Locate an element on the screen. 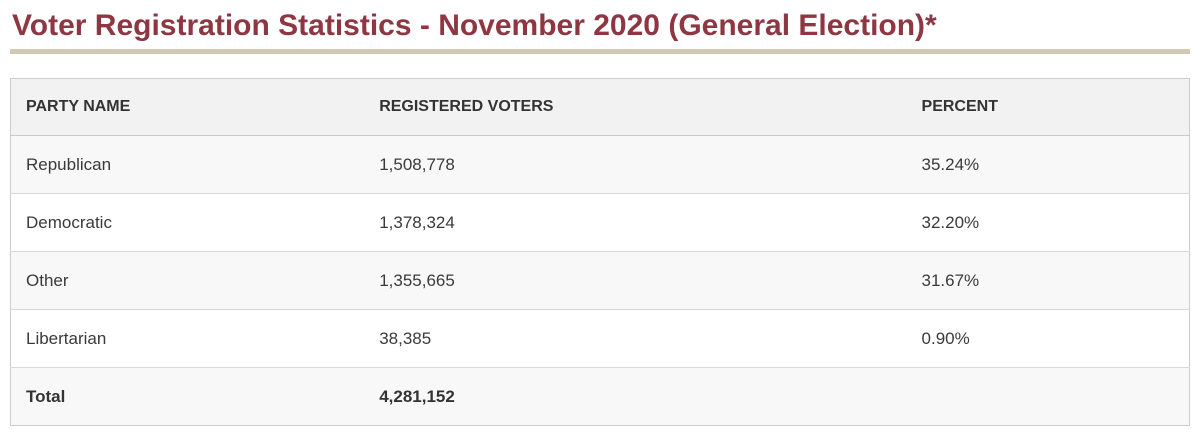 The width and height of the screenshot is (1200, 433). party-name-cell: Libertarian is located at coordinates (187, 338).